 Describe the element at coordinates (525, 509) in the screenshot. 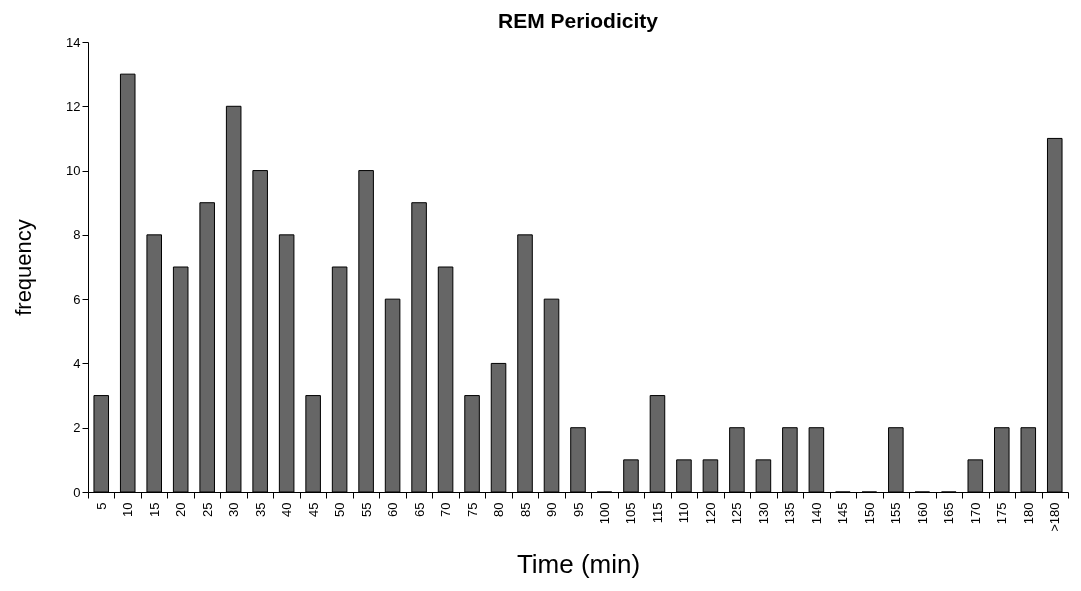

I see `x-tick-label: 85` at that location.